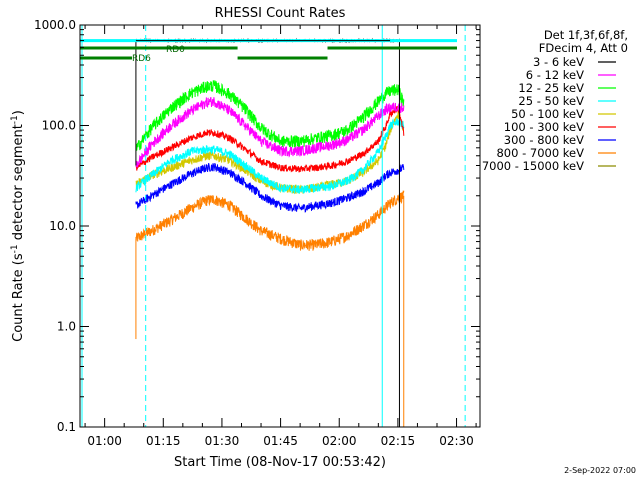 The width and height of the screenshot is (640, 480). Describe the element at coordinates (551, 88) in the screenshot. I see `legend-label: 12 - 25 keV` at that location.